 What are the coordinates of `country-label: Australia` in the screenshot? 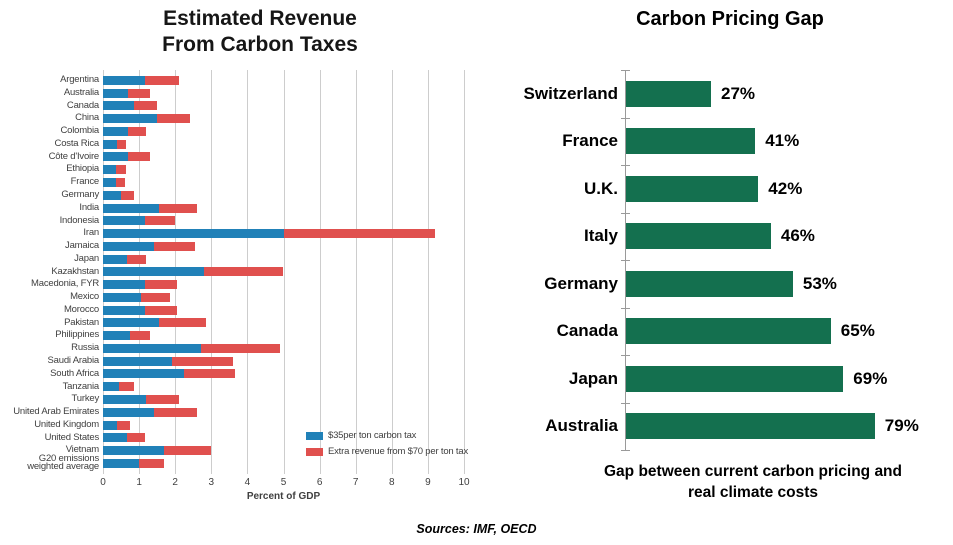 It's located at (81, 92).